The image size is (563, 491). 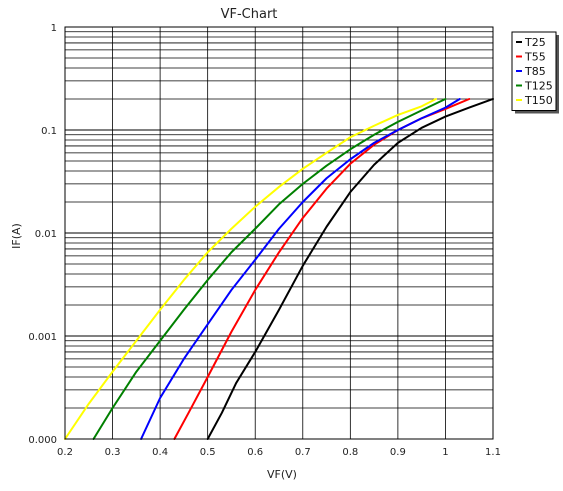 I want to click on x-tick-label: 0.4, so click(x=160, y=452).